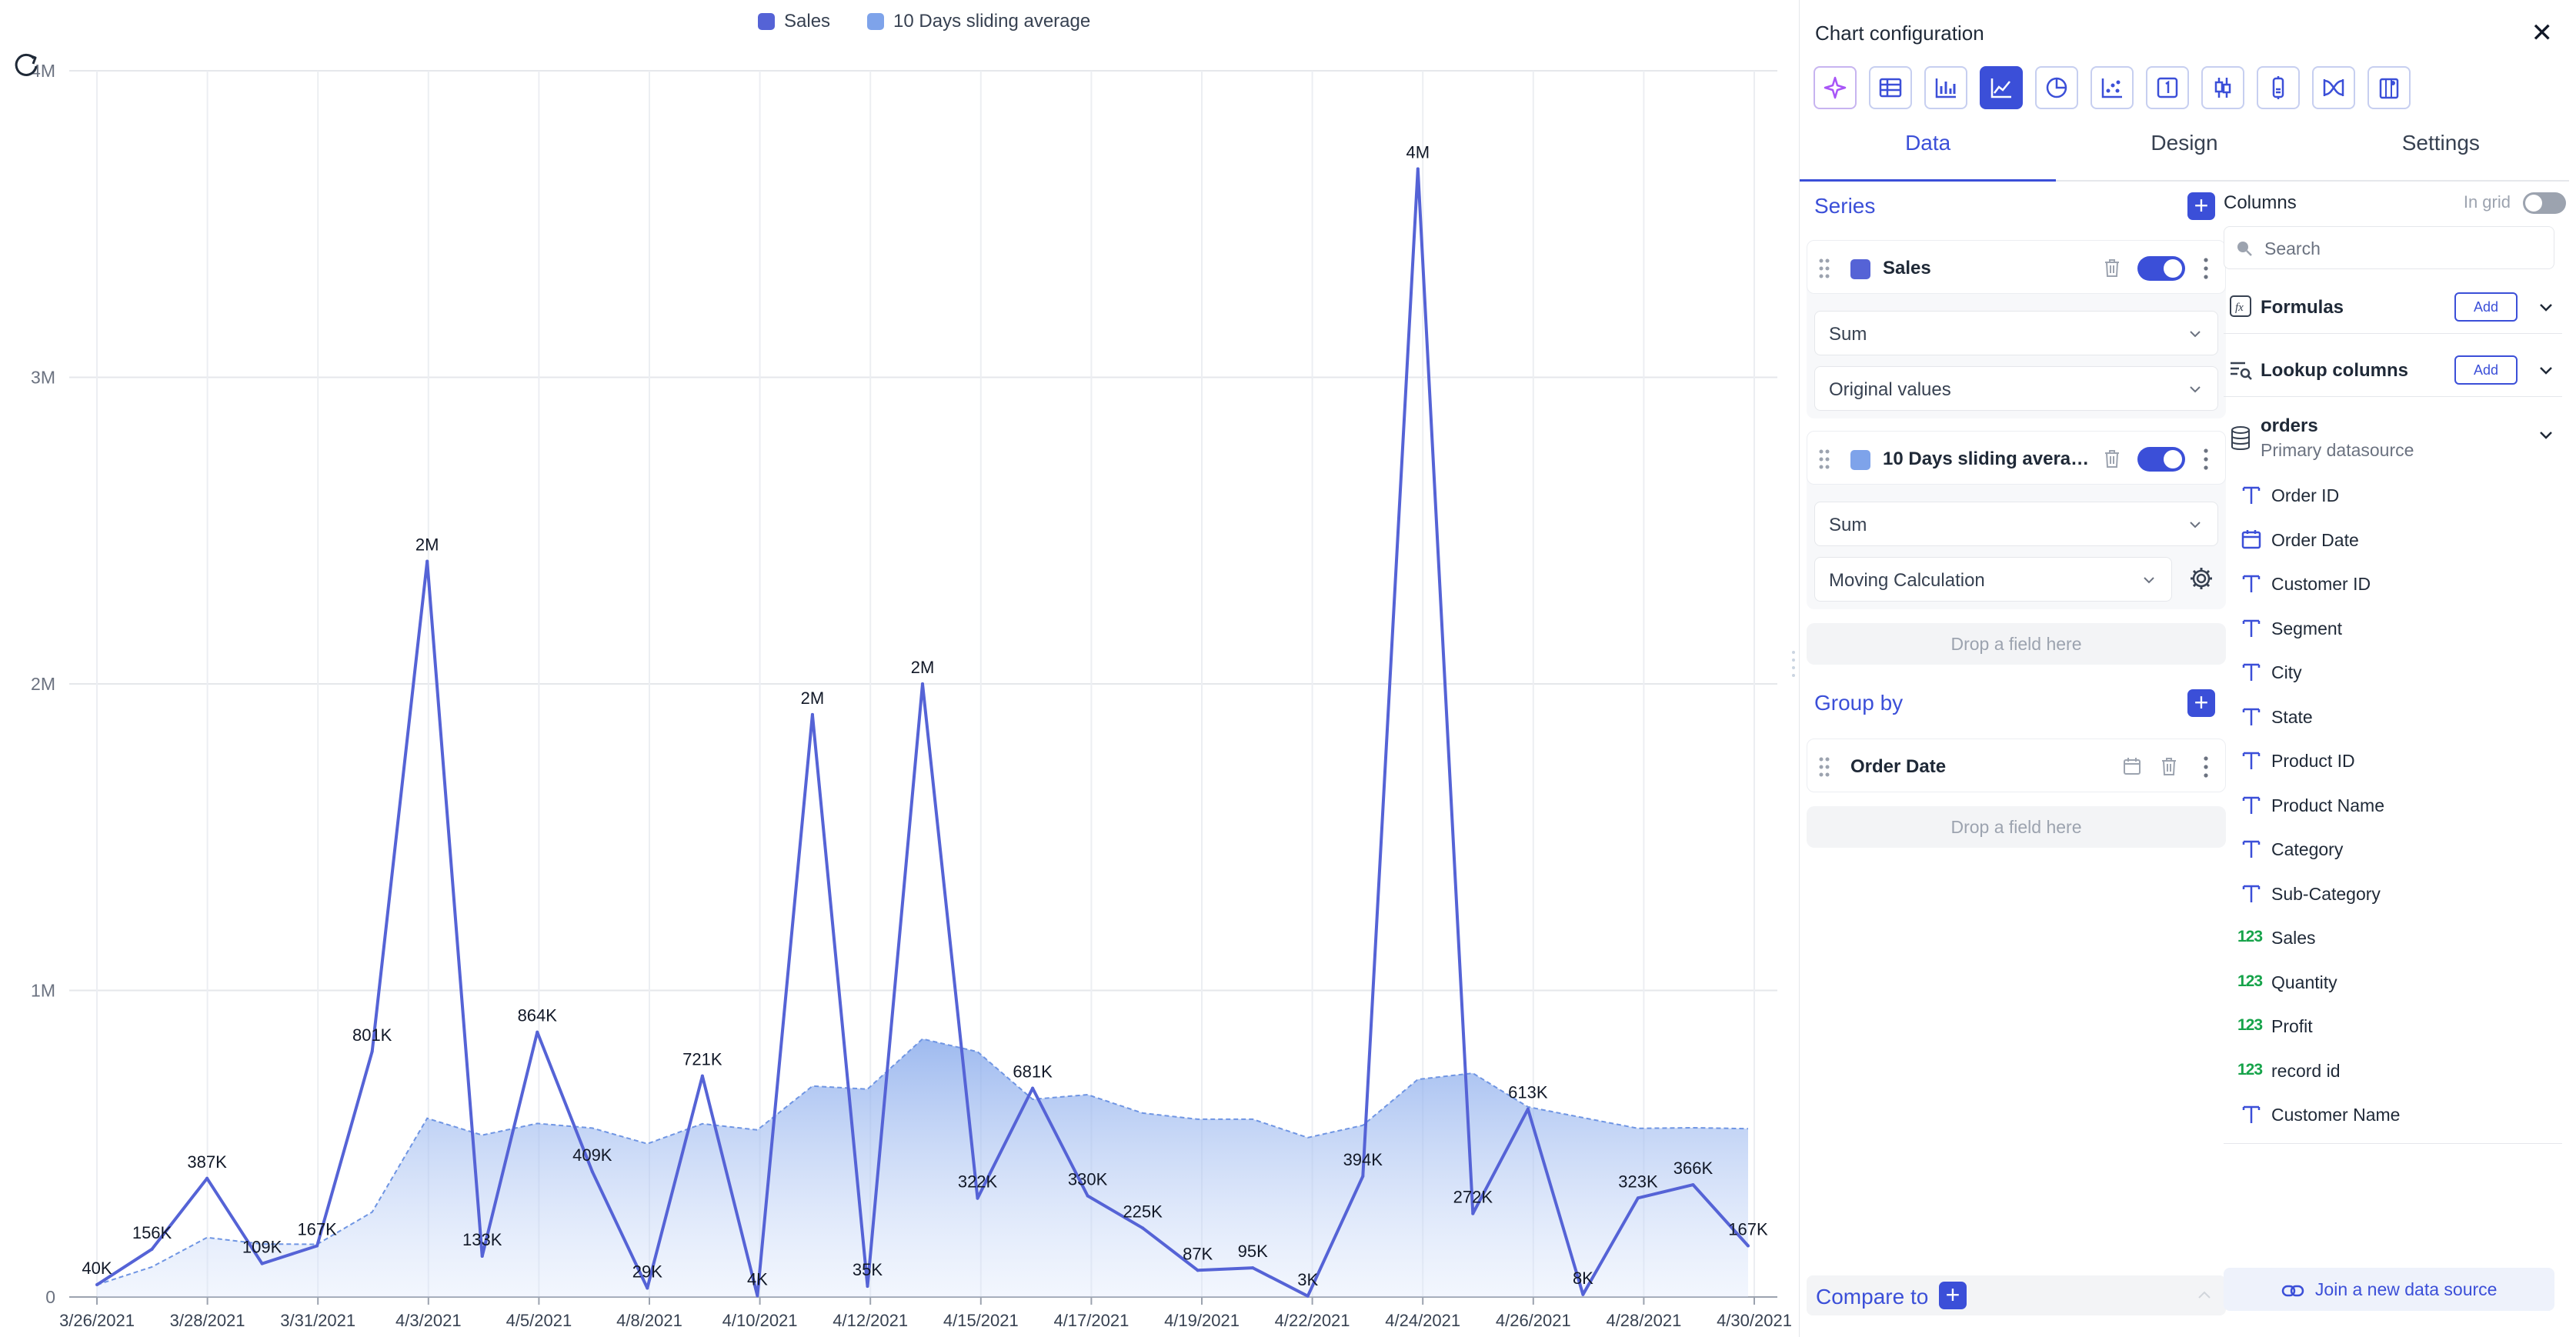  I want to click on group-by-drop-zone: Drop a field here, so click(2016, 827).